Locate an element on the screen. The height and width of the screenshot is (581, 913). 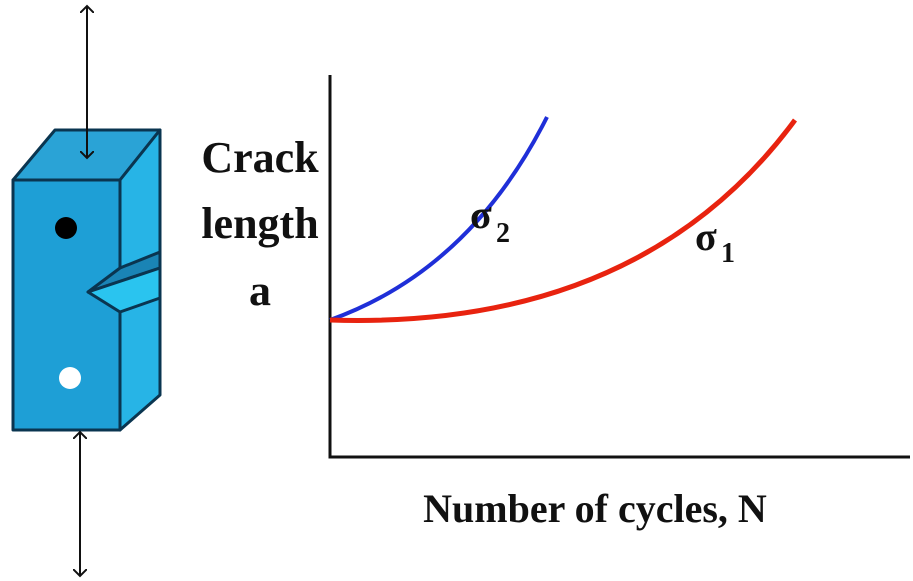
x-axis-label: Number of cycles, N is located at coordinates (595, 508).